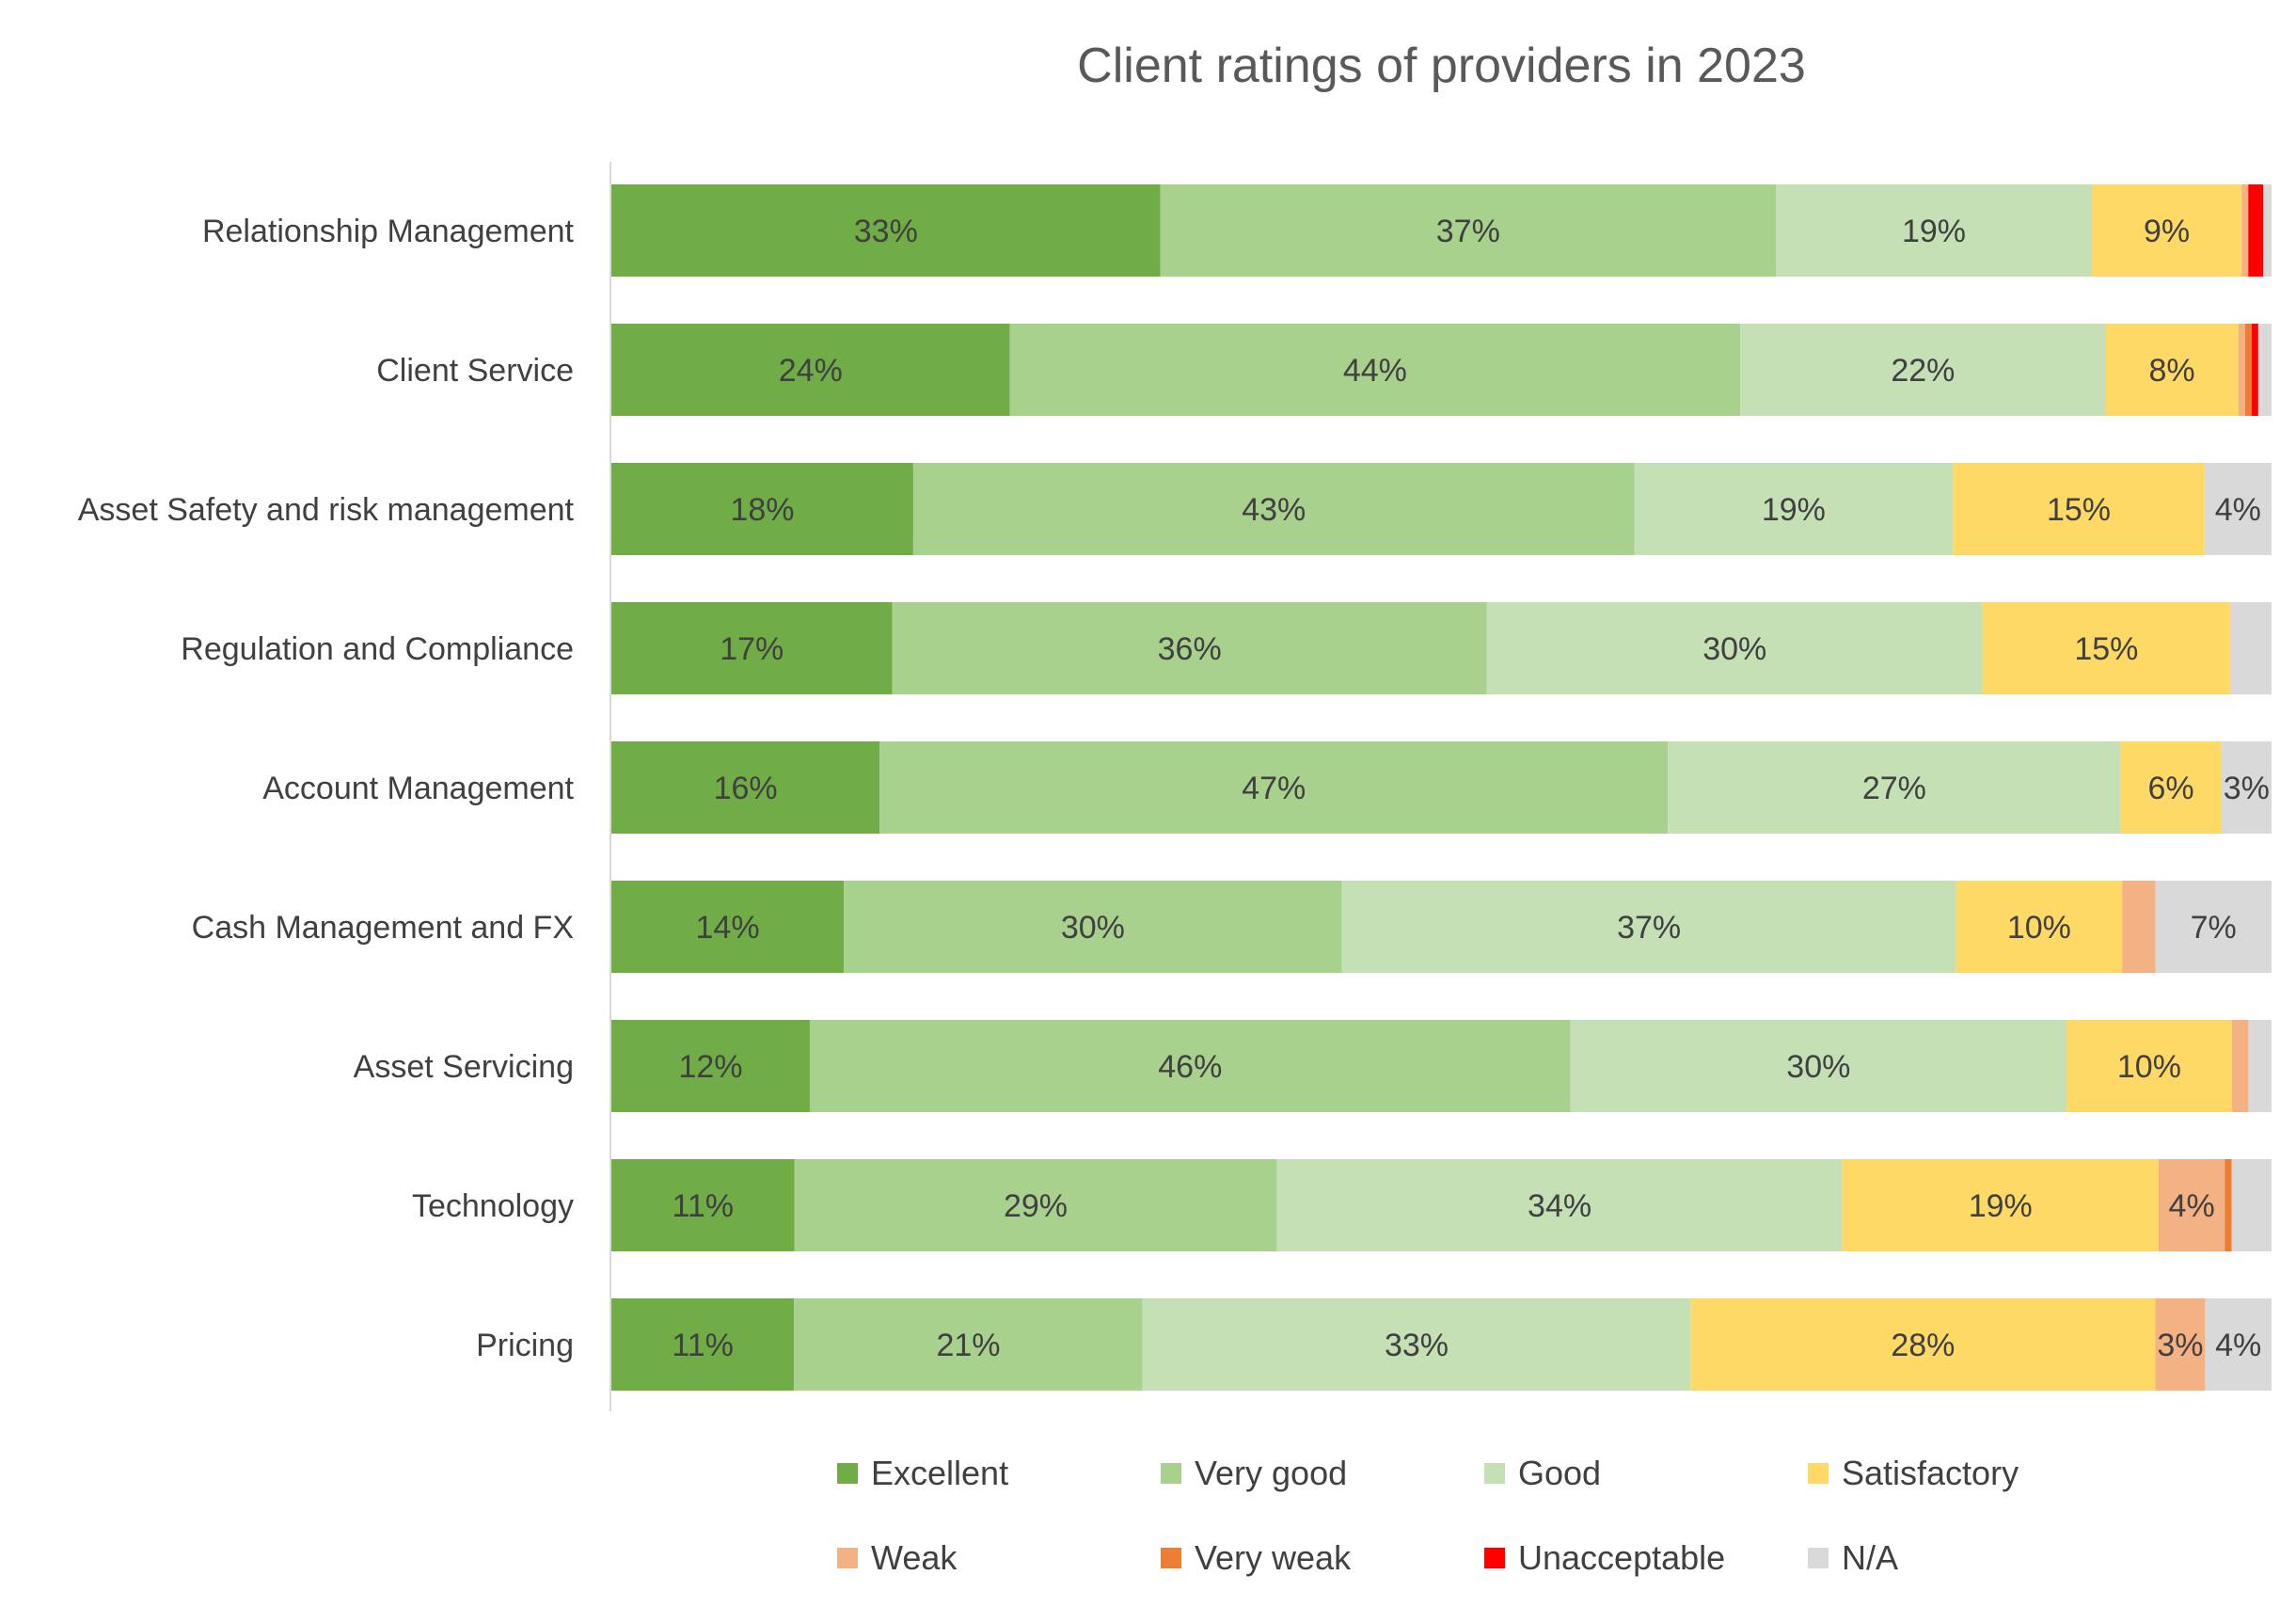  Describe the element at coordinates (1622, 1557) in the screenshot. I see `legend-label: Unacceptable` at that location.